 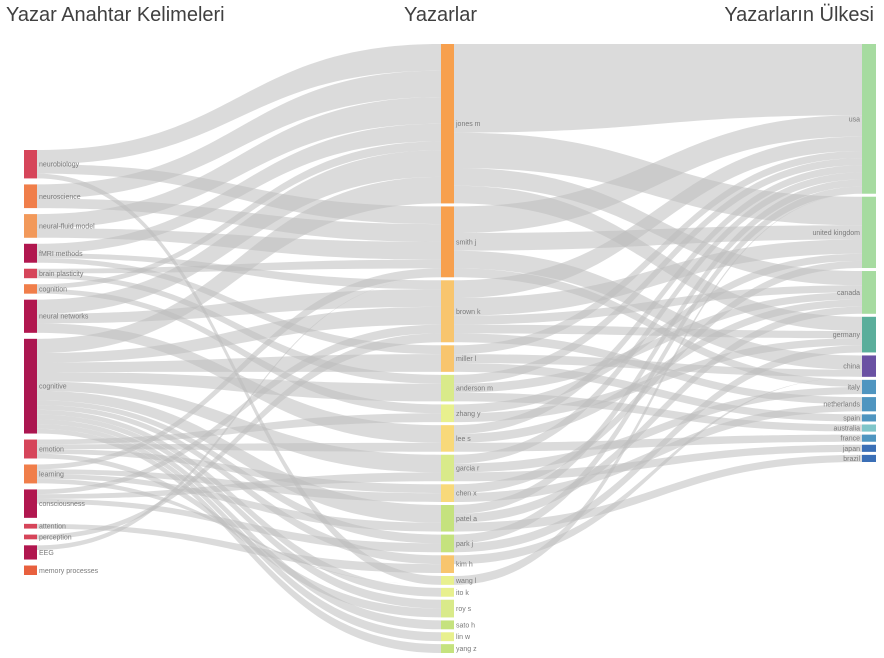 What do you see at coordinates (468, 469) in the screenshot?
I see `author-node-label-7: garcia r` at bounding box center [468, 469].